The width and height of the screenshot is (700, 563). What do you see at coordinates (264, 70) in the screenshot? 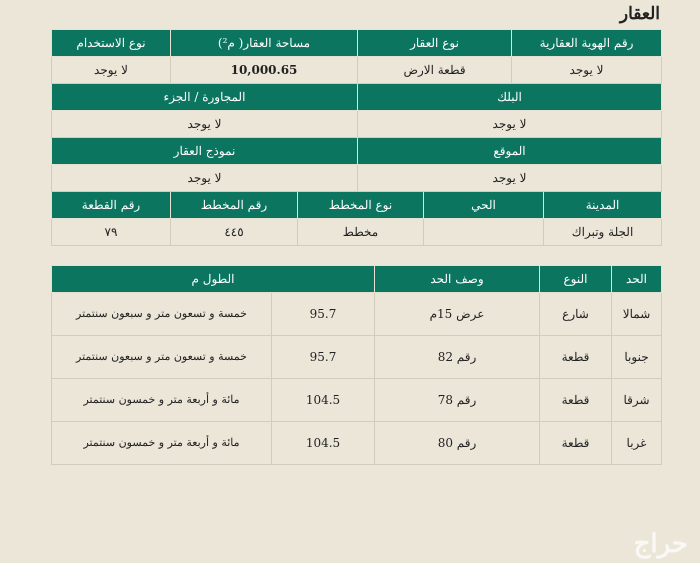
I see `value-area: 10,000.65` at bounding box center [264, 70].